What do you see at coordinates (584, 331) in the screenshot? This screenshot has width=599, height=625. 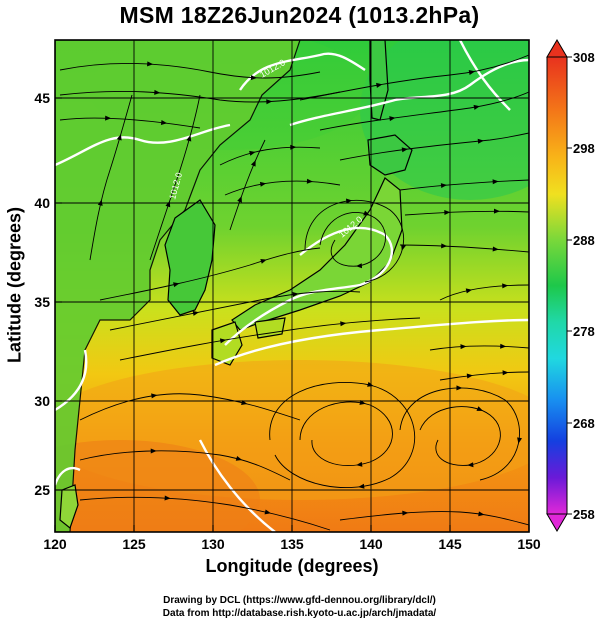 I see `colorbar-tick-label: 278` at bounding box center [584, 331].